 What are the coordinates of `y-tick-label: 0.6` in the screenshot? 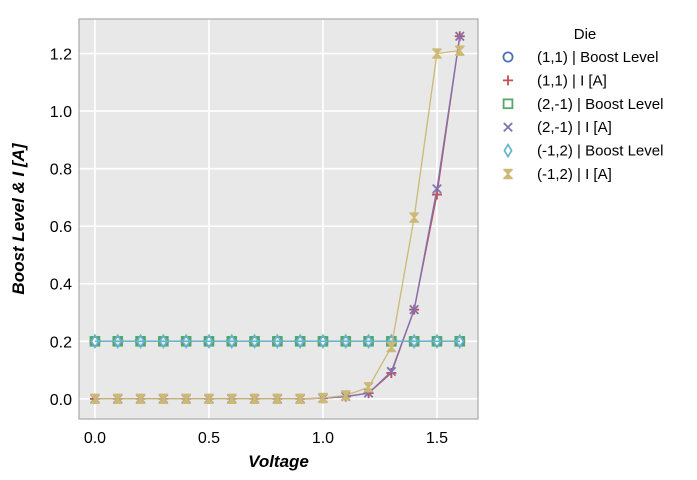 It's located at (61, 227).